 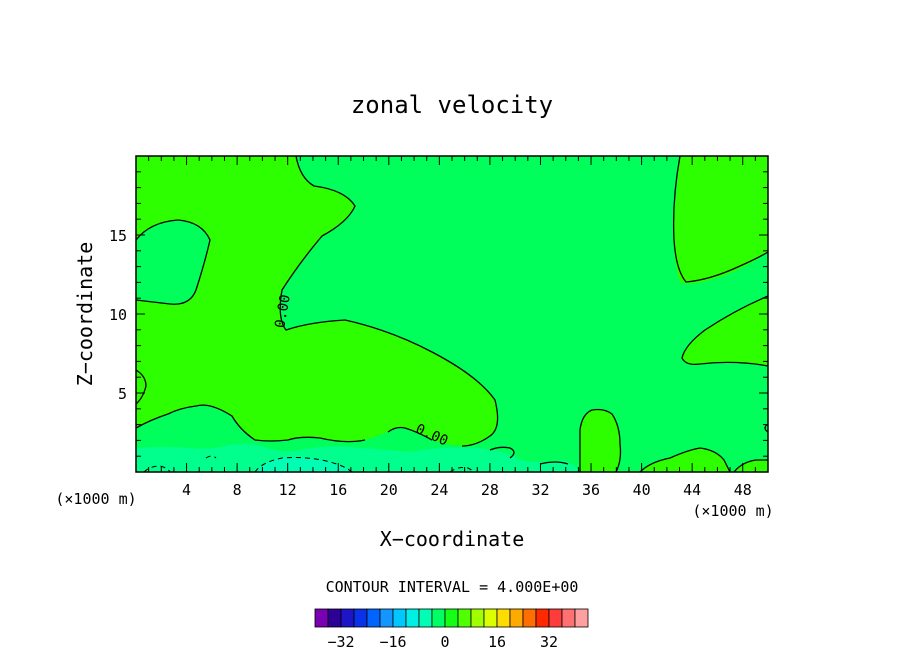 I want to click on x-tick-label: 16, so click(x=338, y=490).